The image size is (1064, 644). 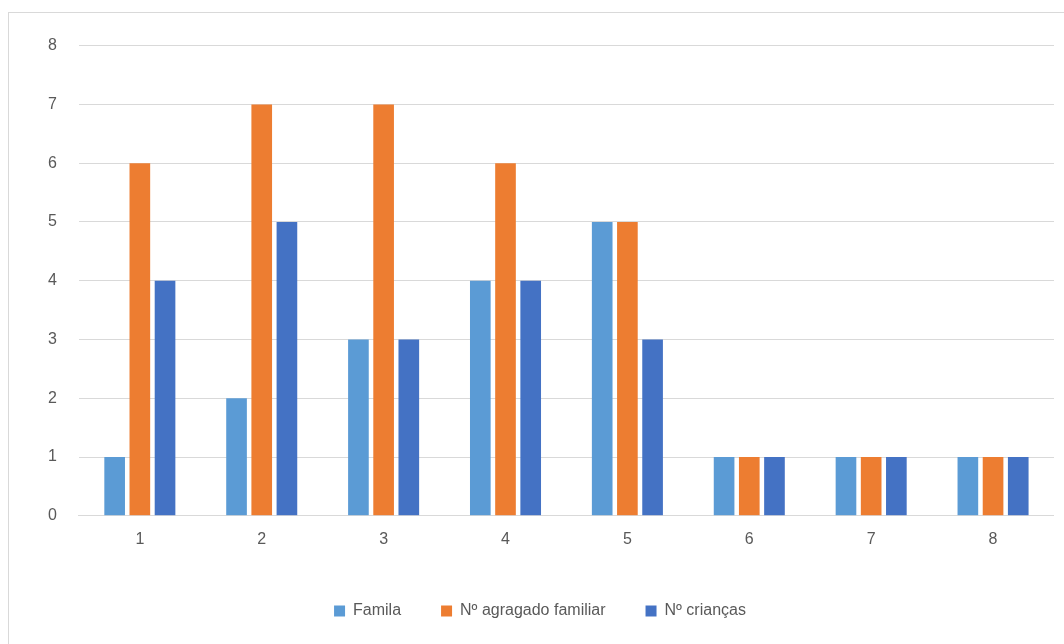 I want to click on legend-label: Nº agragado familiar, so click(x=533, y=610).